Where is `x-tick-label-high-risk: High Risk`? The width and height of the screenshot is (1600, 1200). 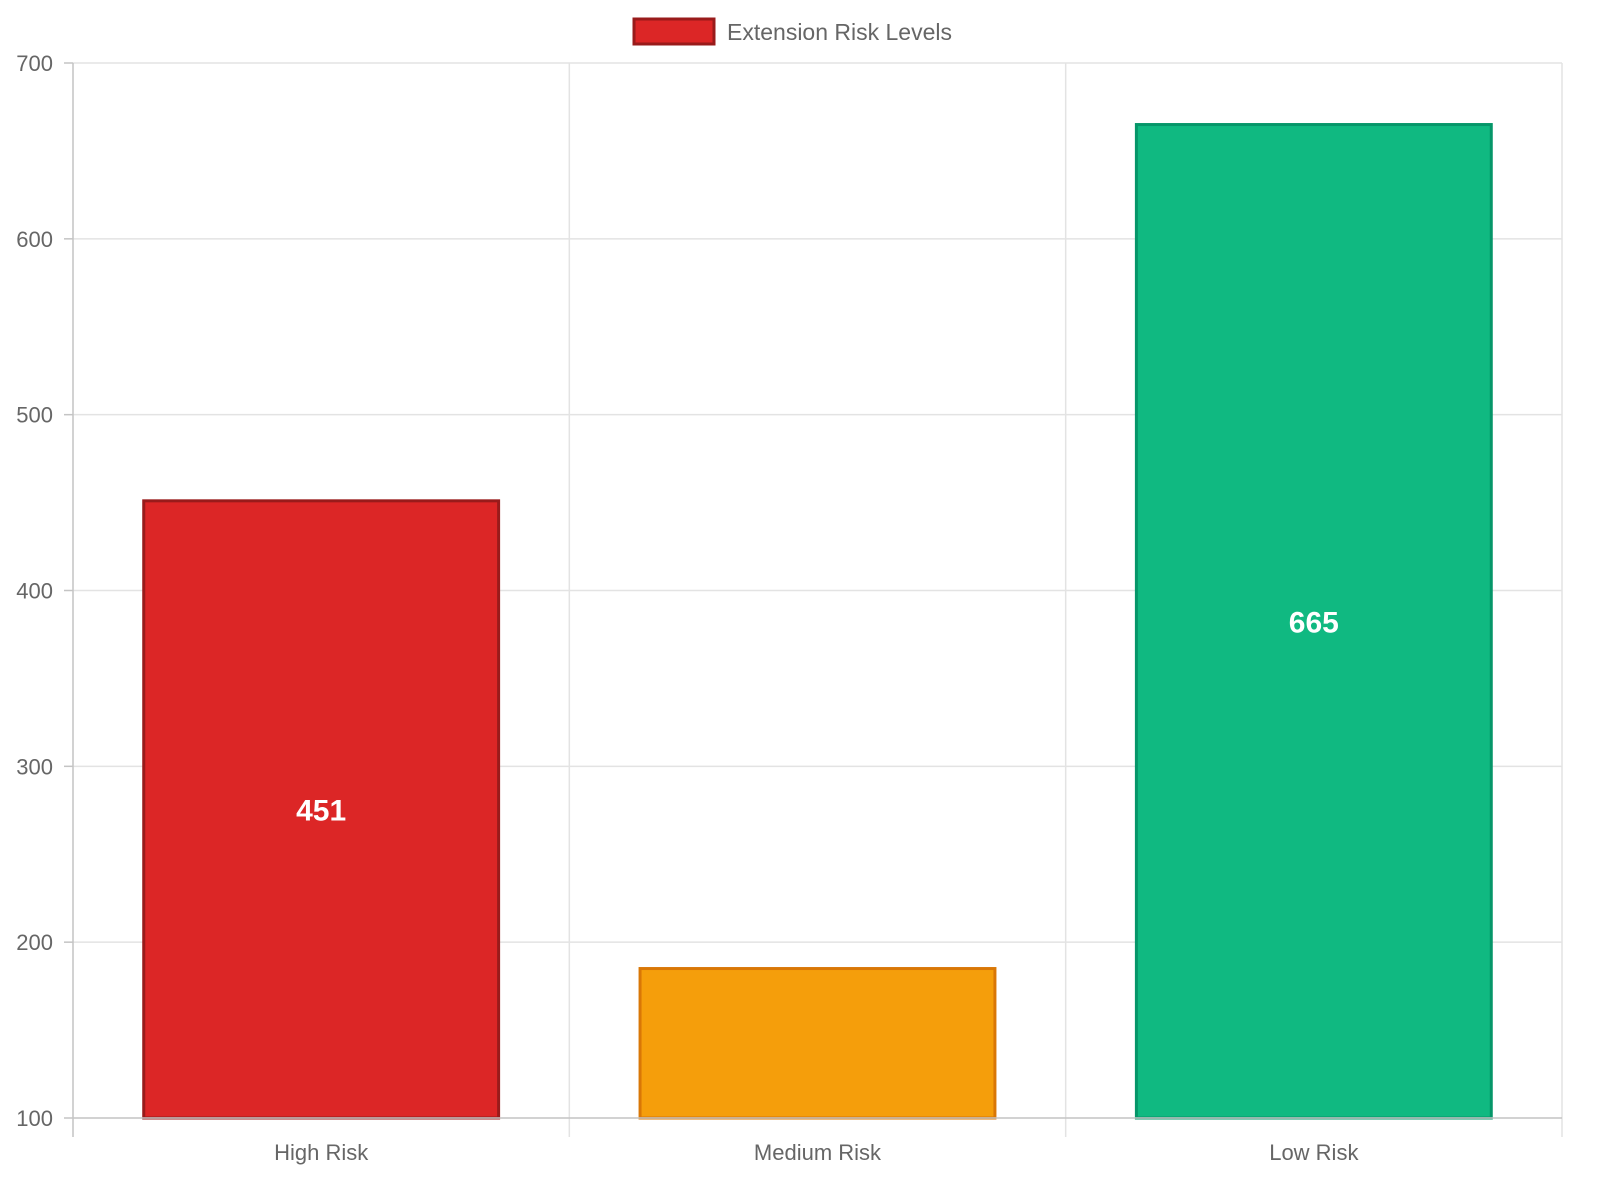 x-tick-label-high-risk: High Risk is located at coordinates (321, 1152).